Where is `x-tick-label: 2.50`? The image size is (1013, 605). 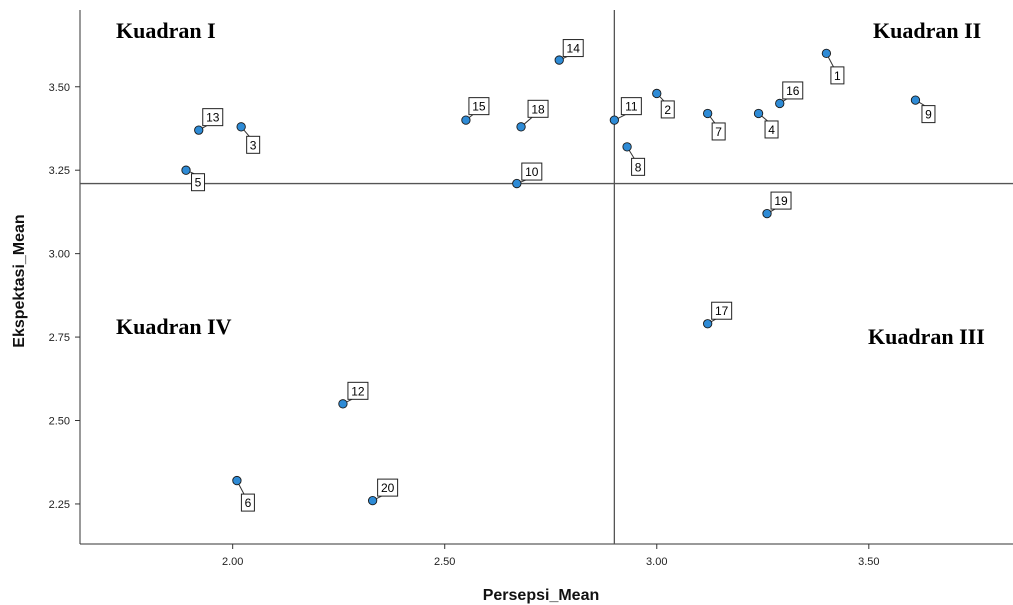 x-tick-label: 2.50 is located at coordinates (444, 562).